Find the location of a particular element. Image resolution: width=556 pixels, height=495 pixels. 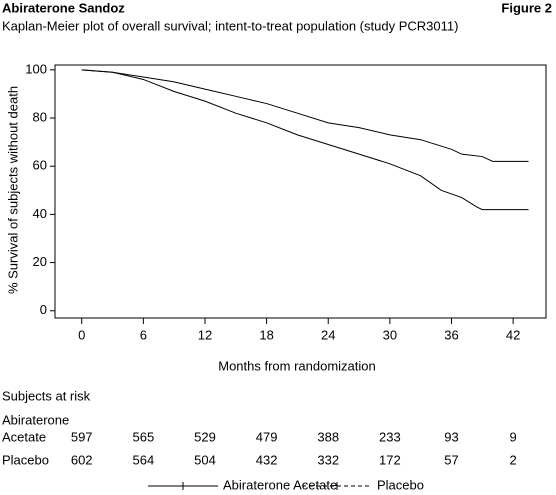

legend-label: Abiraterone Acetate is located at coordinates (280, 484).